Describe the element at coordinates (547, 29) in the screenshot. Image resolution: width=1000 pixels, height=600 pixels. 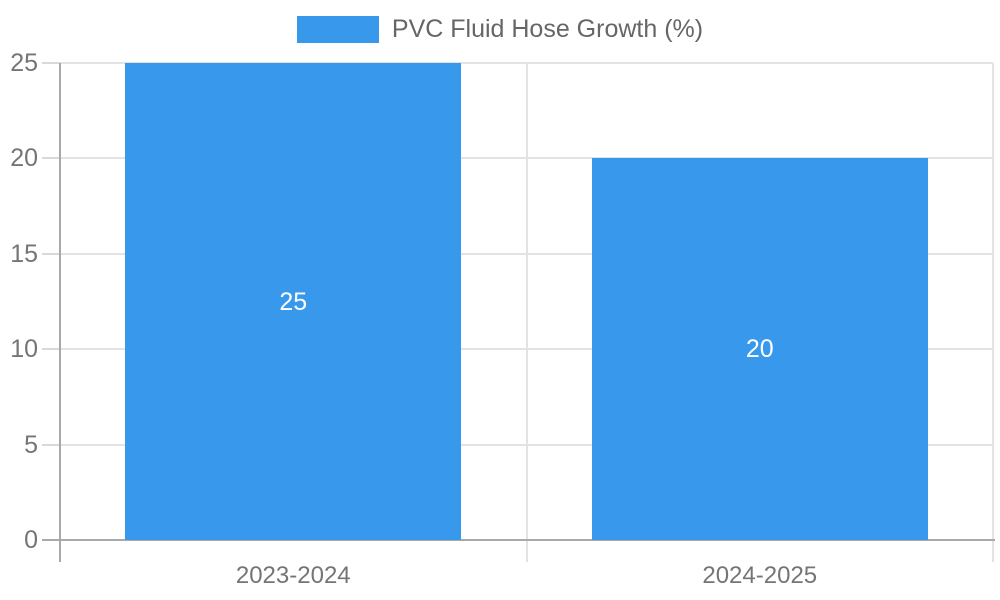
I see `legend-label: PVC Fluid Hose Growth (%)` at that location.